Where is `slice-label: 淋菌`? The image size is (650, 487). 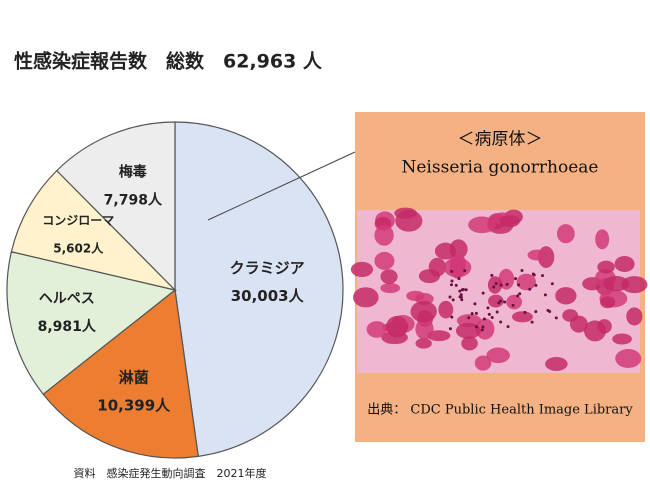
slice-label: 淋菌 is located at coordinates (134, 377).